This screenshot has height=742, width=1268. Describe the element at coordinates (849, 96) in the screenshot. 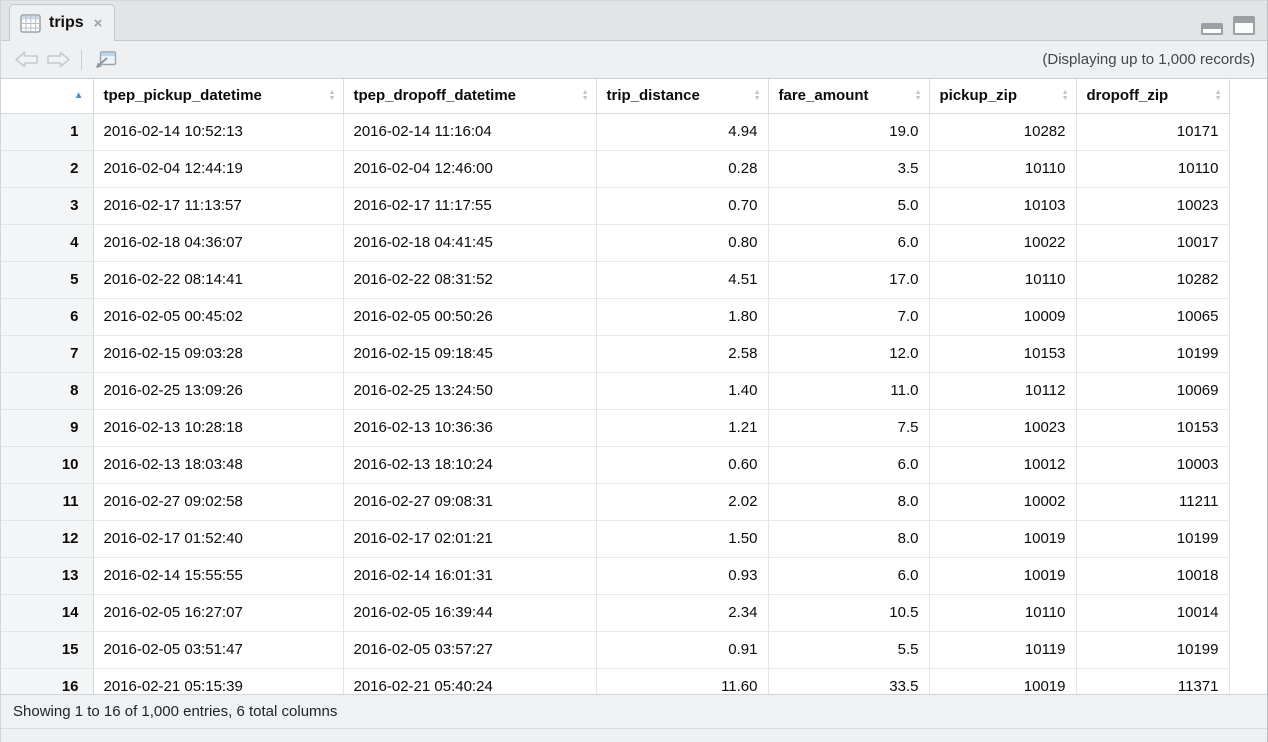

I see `header-fare-amount: fare_amount` at that location.